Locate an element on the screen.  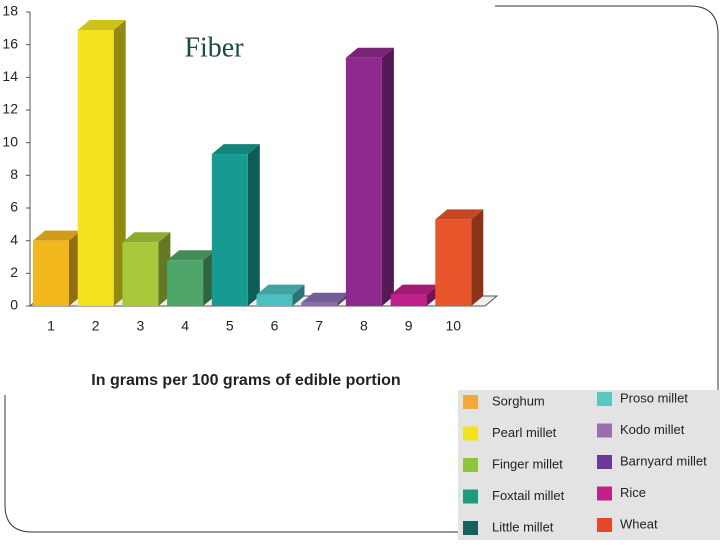
y-tick-label: 12 is located at coordinates (10, 109).